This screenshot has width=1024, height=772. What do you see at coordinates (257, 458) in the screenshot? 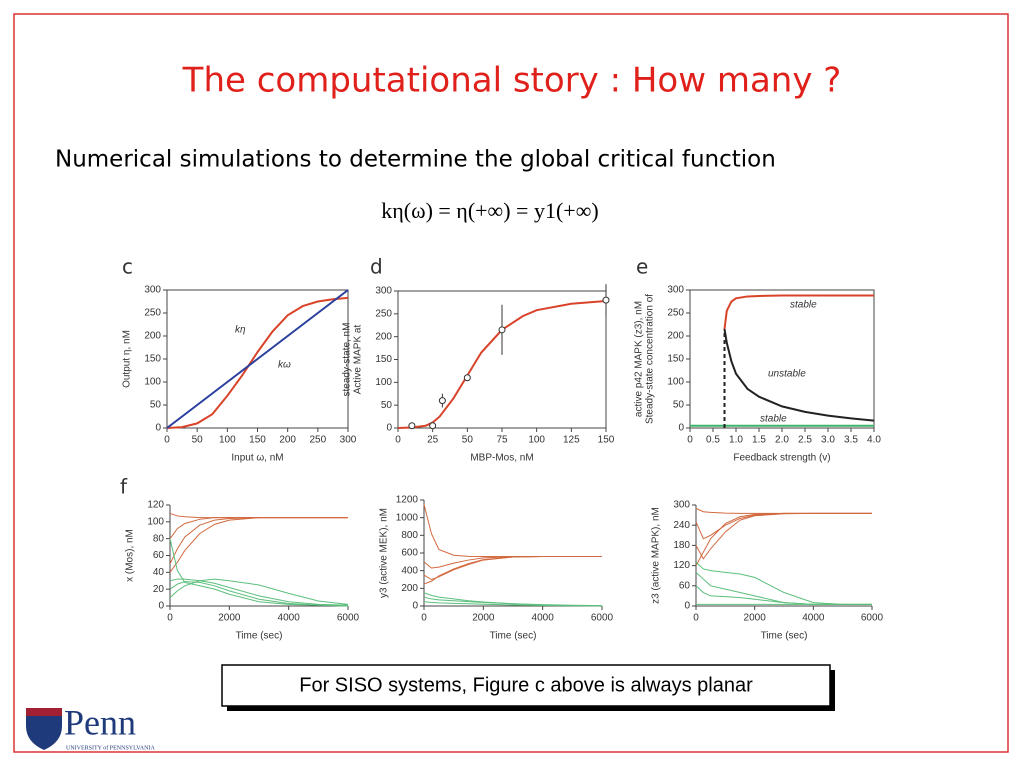
I see `x-axis-label: Input ω, nM` at bounding box center [257, 458].